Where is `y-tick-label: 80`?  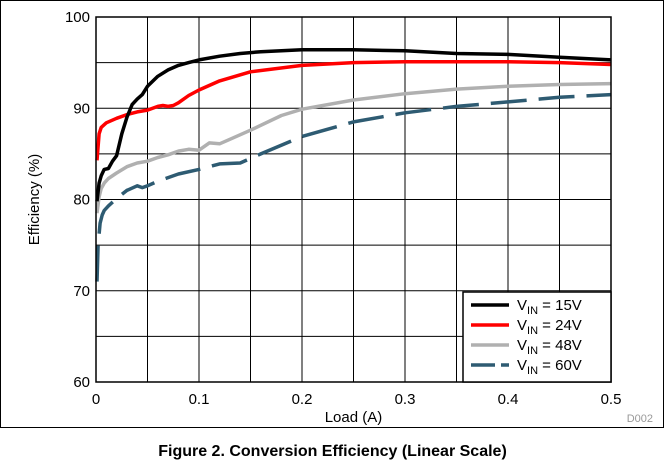 y-tick-label: 80 is located at coordinates (81, 200).